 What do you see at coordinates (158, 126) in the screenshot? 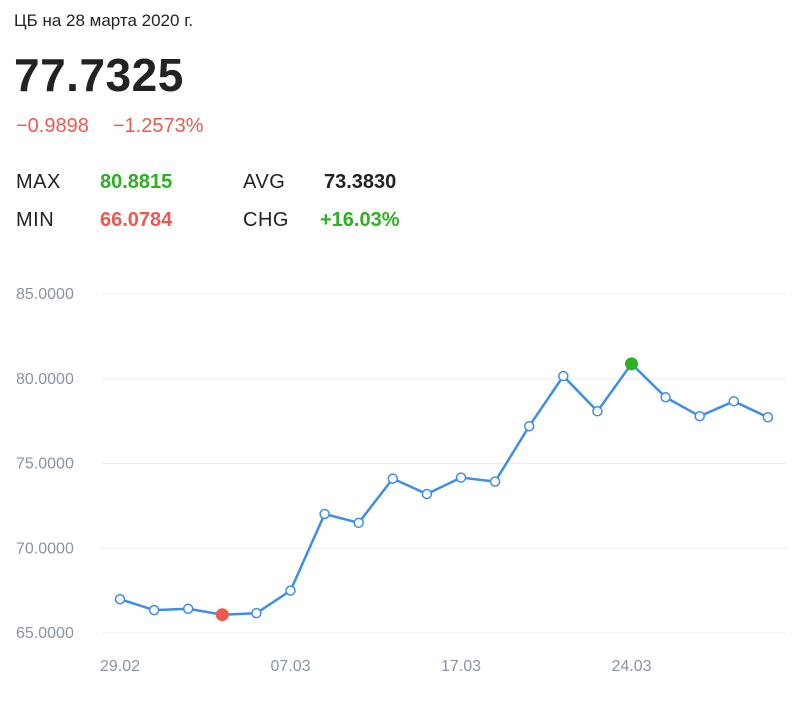
I see `change-percent: −1.2573%` at bounding box center [158, 126].